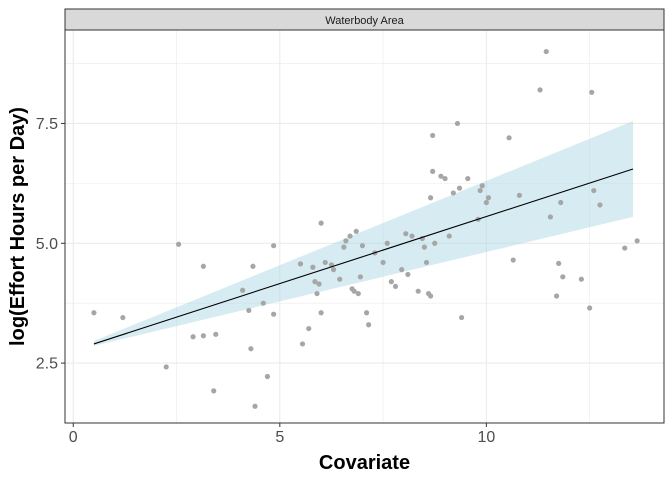 This screenshot has width=672, height=480. I want to click on y-axis-title: log(Effort Hours per Day), so click(18, 226).